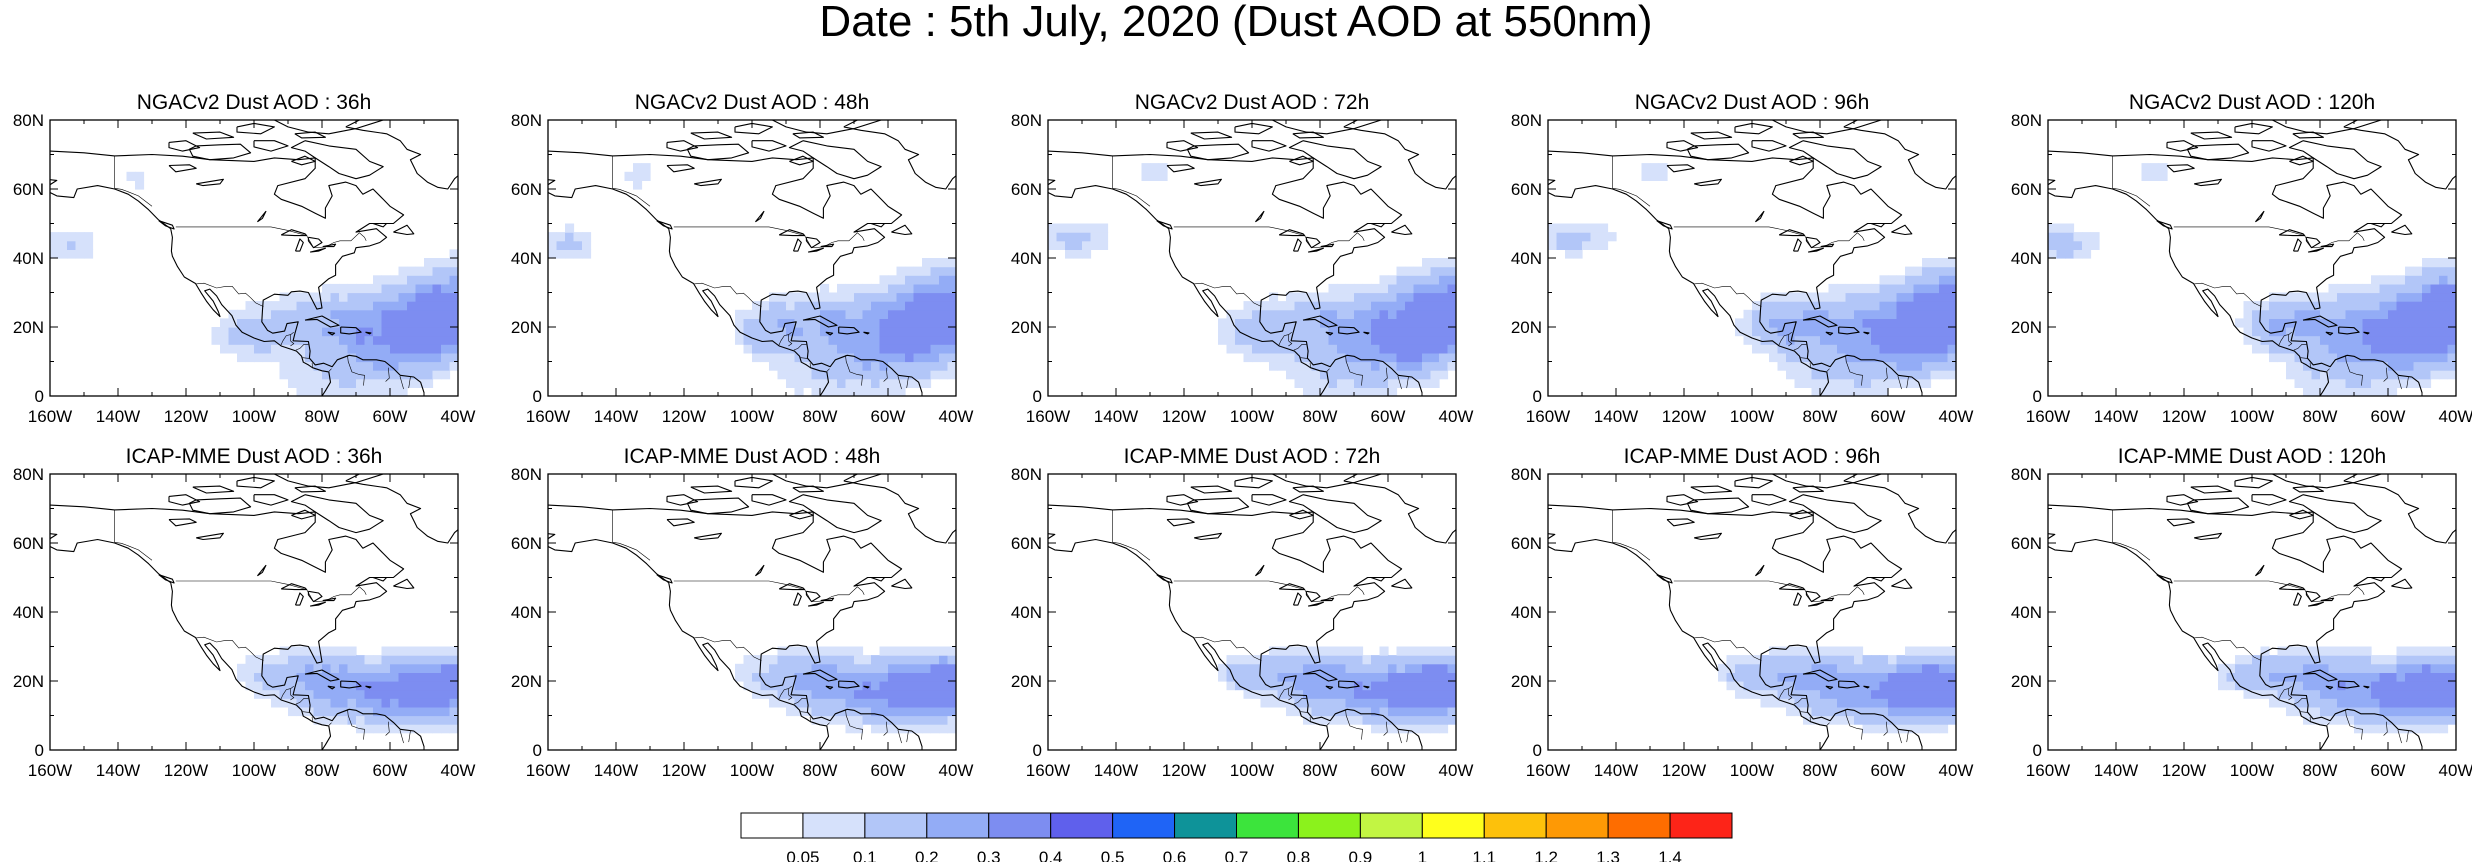 This screenshot has width=2472, height=862. Describe the element at coordinates (865, 855) in the screenshot. I see `colorbar-label: 0.1` at that location.